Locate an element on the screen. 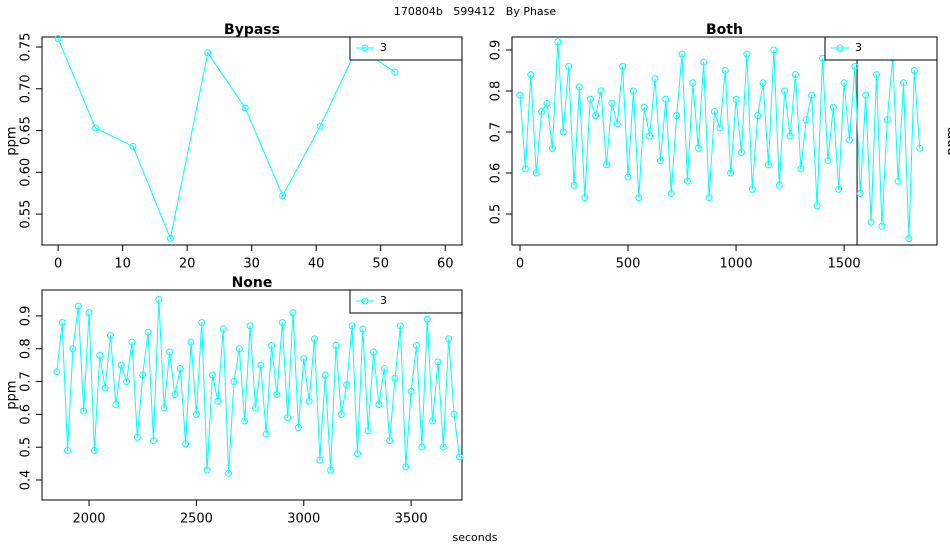 The image size is (950, 550). chart-title: Bypass is located at coordinates (252, 30).